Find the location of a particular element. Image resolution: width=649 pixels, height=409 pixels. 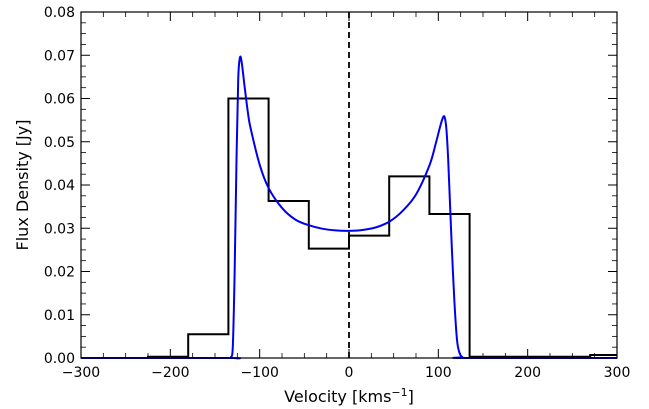

y-tick-labels: 0.00 0.01 0.02 0.03 0.04 0.05 0.06 0.07 0.08 is located at coordinates (59, 186).